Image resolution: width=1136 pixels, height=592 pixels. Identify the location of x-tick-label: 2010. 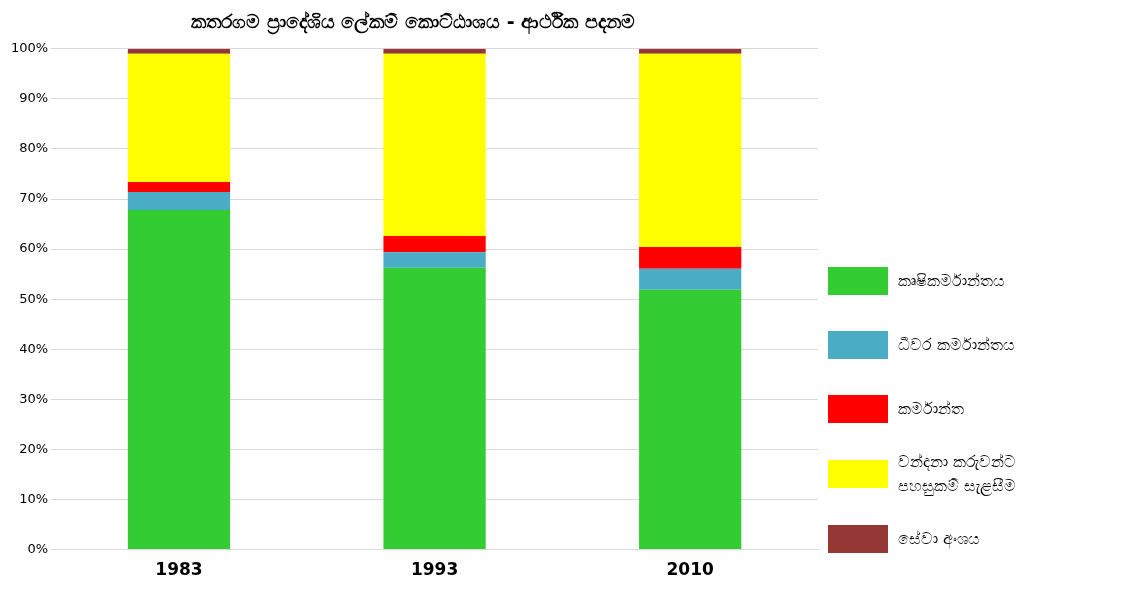
(690, 569).